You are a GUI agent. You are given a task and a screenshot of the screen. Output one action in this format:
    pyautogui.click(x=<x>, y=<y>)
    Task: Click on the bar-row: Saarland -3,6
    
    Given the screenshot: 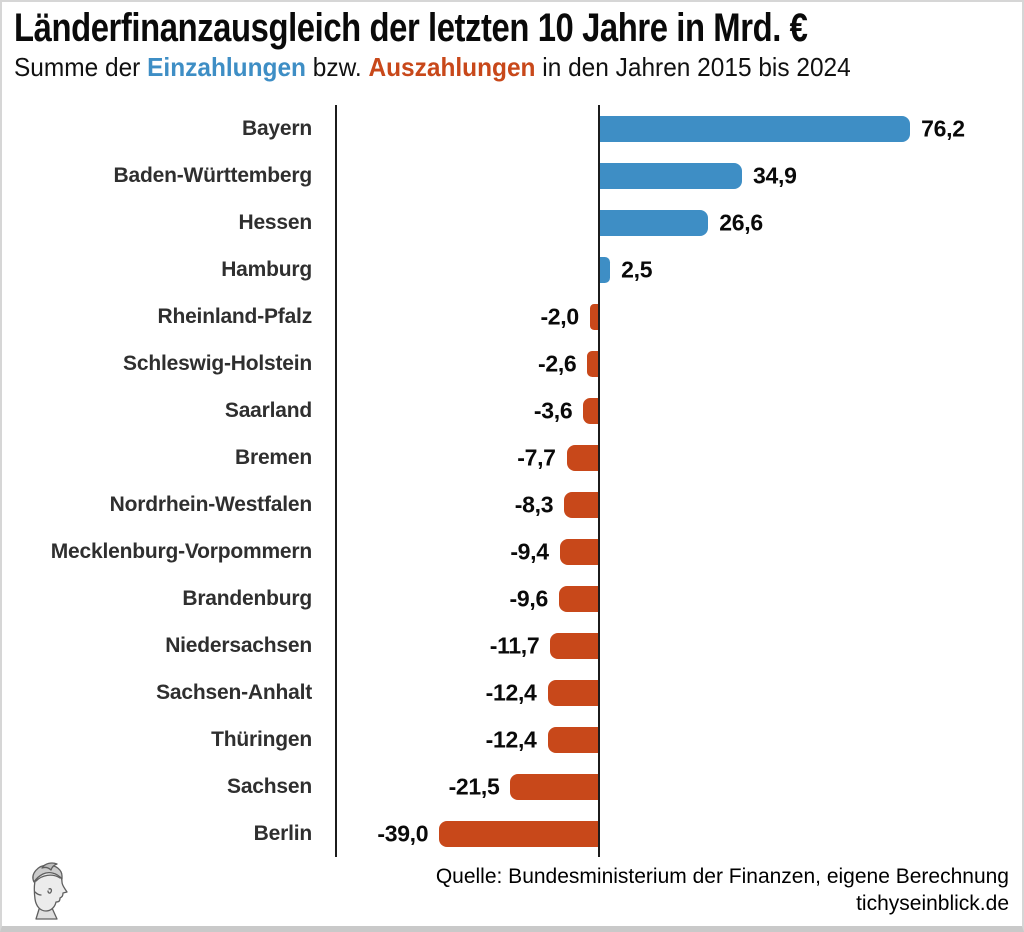 What is the action you would take?
    pyautogui.click(x=512, y=410)
    